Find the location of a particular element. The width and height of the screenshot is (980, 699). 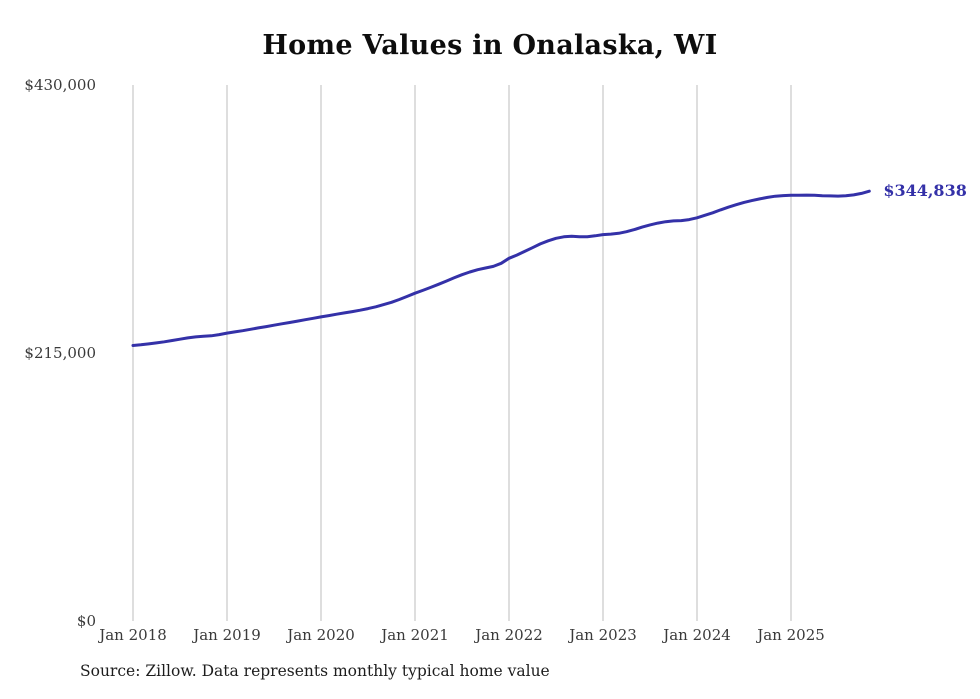

end-value-label: $344,838 is located at coordinates (925, 191).